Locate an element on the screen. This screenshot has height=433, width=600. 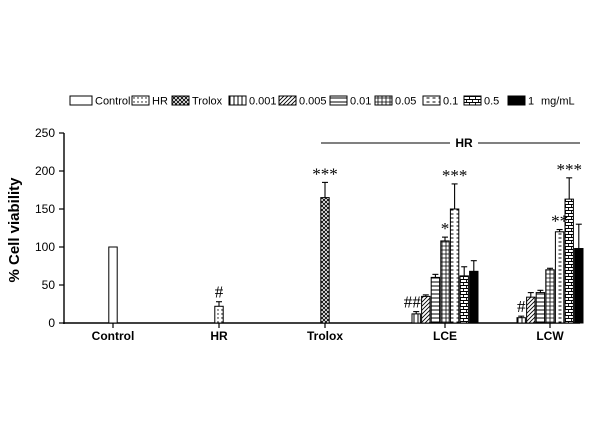
legend-label: 0.01 is located at coordinates (360, 102).